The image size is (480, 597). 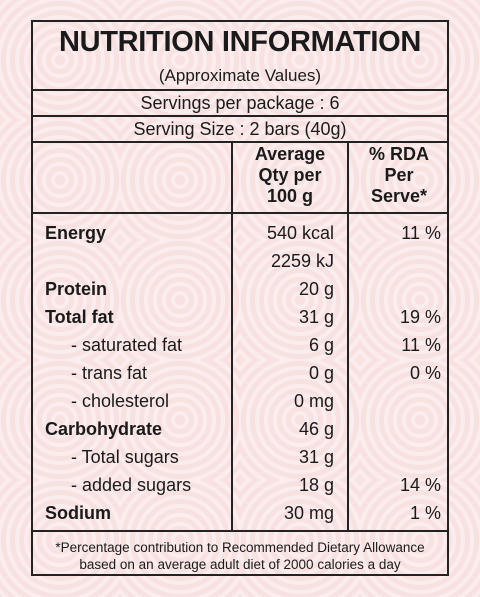 I want to click on row-quantity: 0 mg, so click(x=313, y=401).